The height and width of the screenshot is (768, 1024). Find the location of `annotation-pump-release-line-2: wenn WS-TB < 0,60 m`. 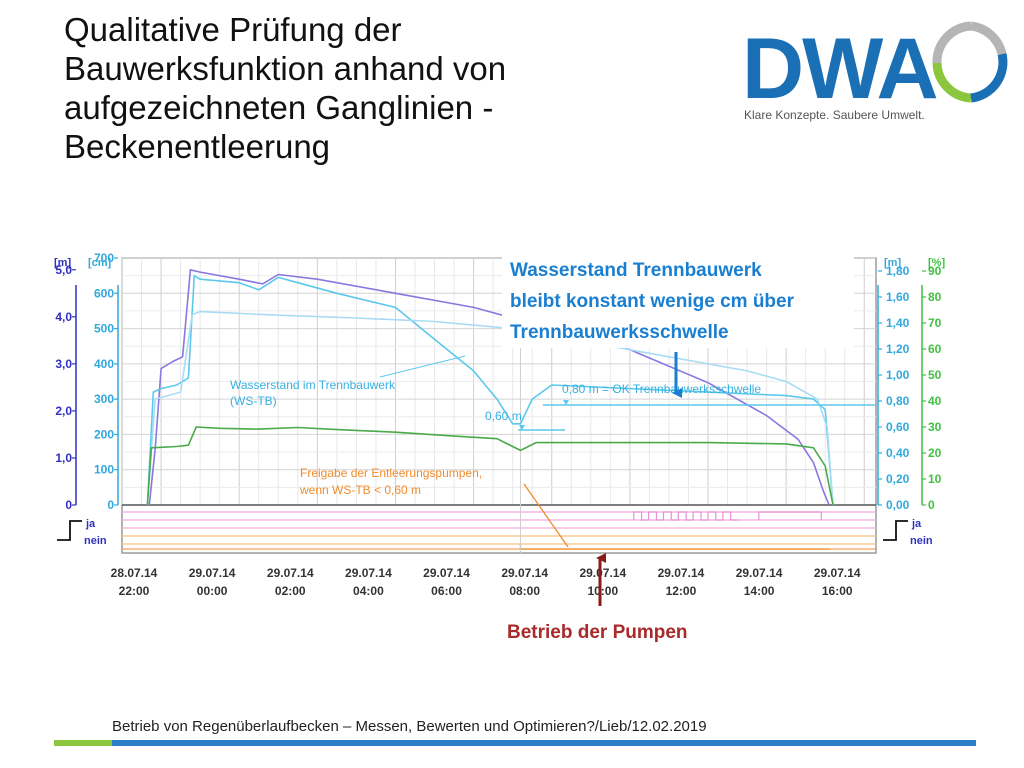

annotation-pump-release-line-2: wenn WS-TB < 0,60 m is located at coordinates (360, 490).